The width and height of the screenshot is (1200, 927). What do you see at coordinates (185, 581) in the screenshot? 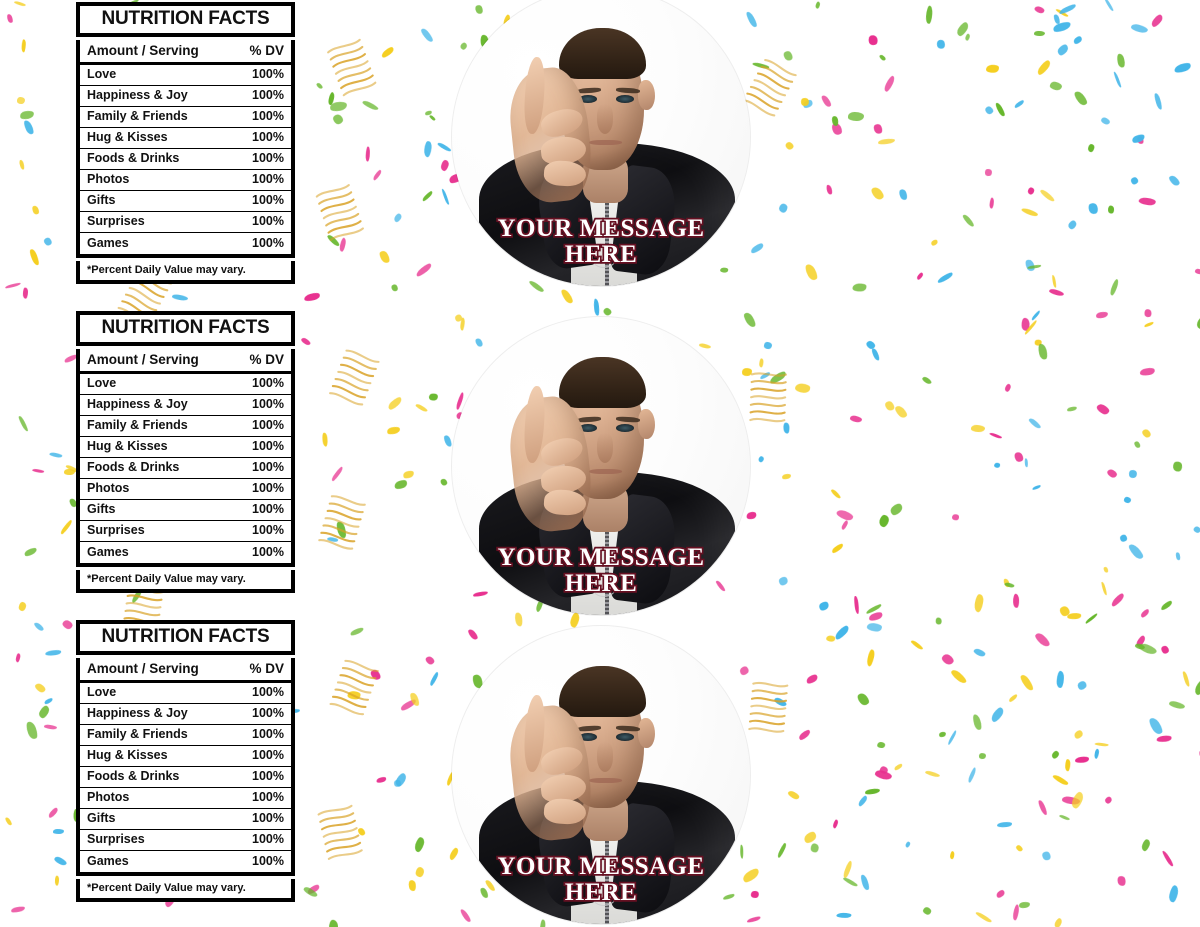
I see `nutrition-footnote-box-2: *Percent Daily Value may vary.` at bounding box center [185, 581].